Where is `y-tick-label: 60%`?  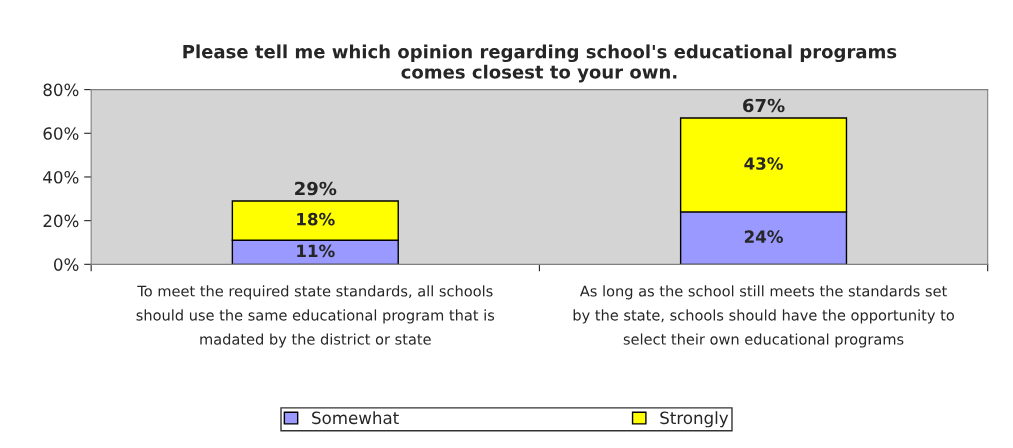 y-tick-label: 60% is located at coordinates (61, 133).